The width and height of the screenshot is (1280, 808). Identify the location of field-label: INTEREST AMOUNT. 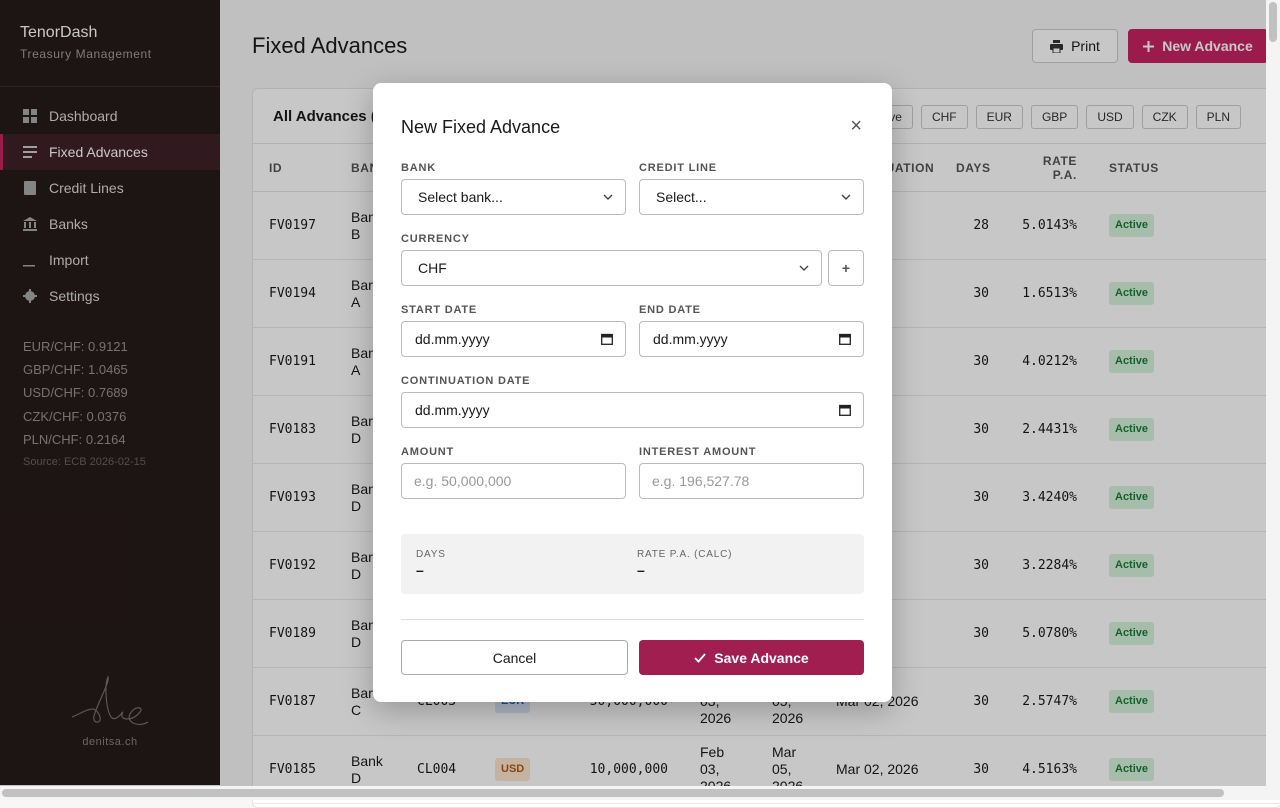
(698, 452).